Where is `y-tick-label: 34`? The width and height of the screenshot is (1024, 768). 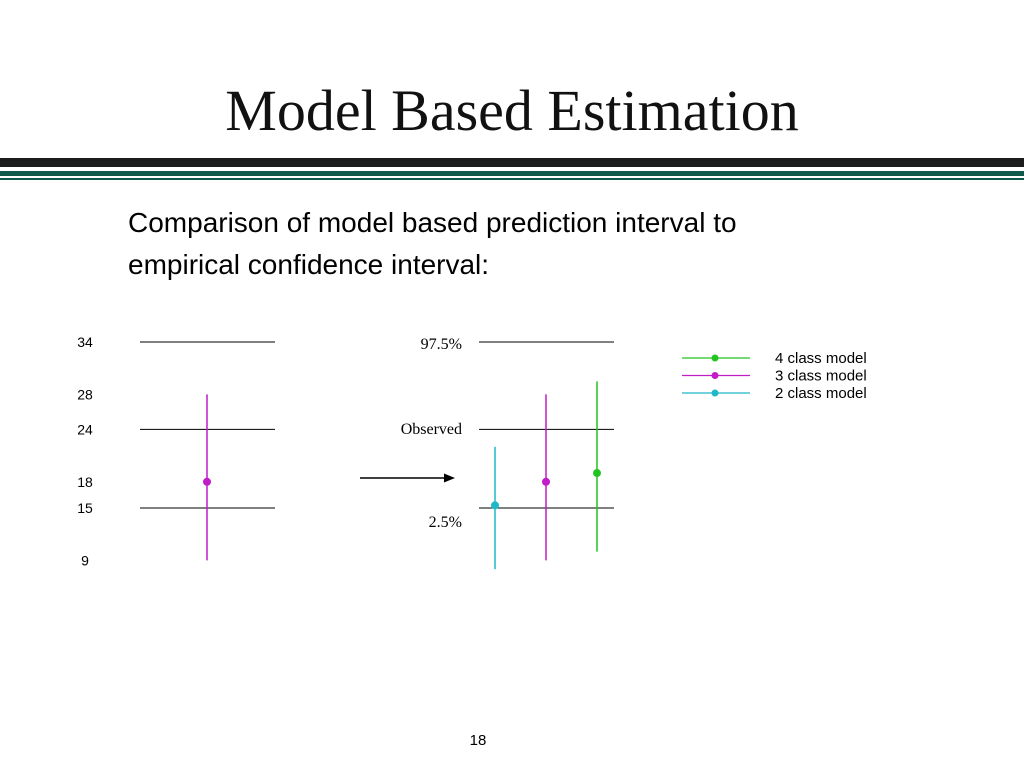 y-tick-label: 34 is located at coordinates (85, 342).